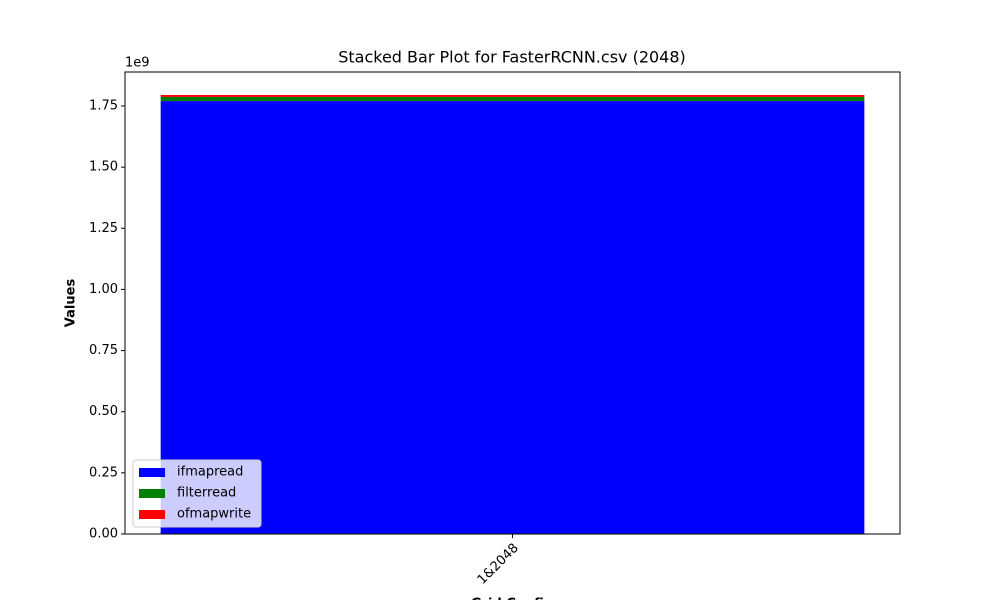 The height and width of the screenshot is (600, 1000). I want to click on legend-label: ofmapwrite, so click(214, 514).